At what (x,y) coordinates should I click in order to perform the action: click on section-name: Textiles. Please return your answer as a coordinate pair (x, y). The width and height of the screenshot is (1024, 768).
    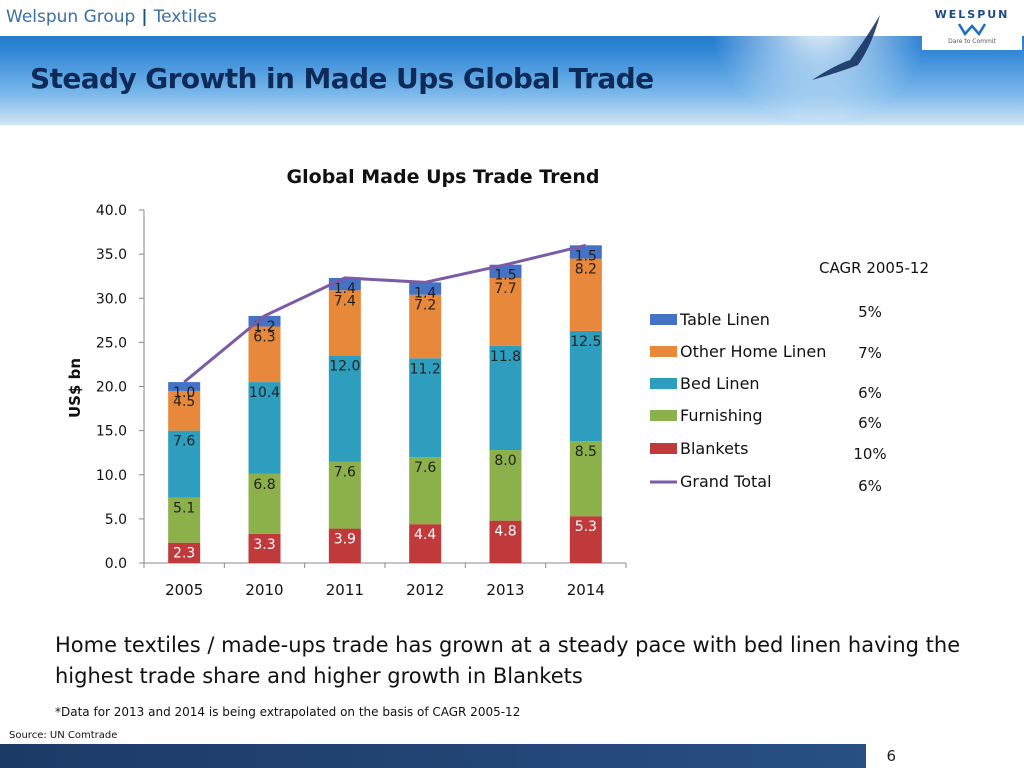
    Looking at the image, I should click on (185, 17).